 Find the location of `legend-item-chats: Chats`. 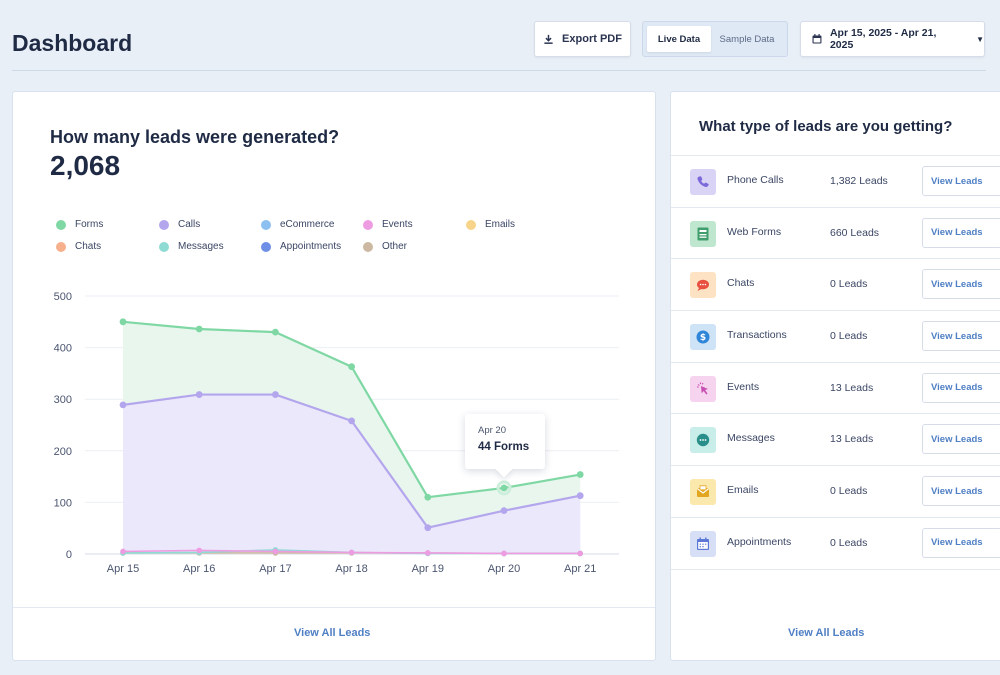

legend-item-chats: Chats is located at coordinates (78, 246).